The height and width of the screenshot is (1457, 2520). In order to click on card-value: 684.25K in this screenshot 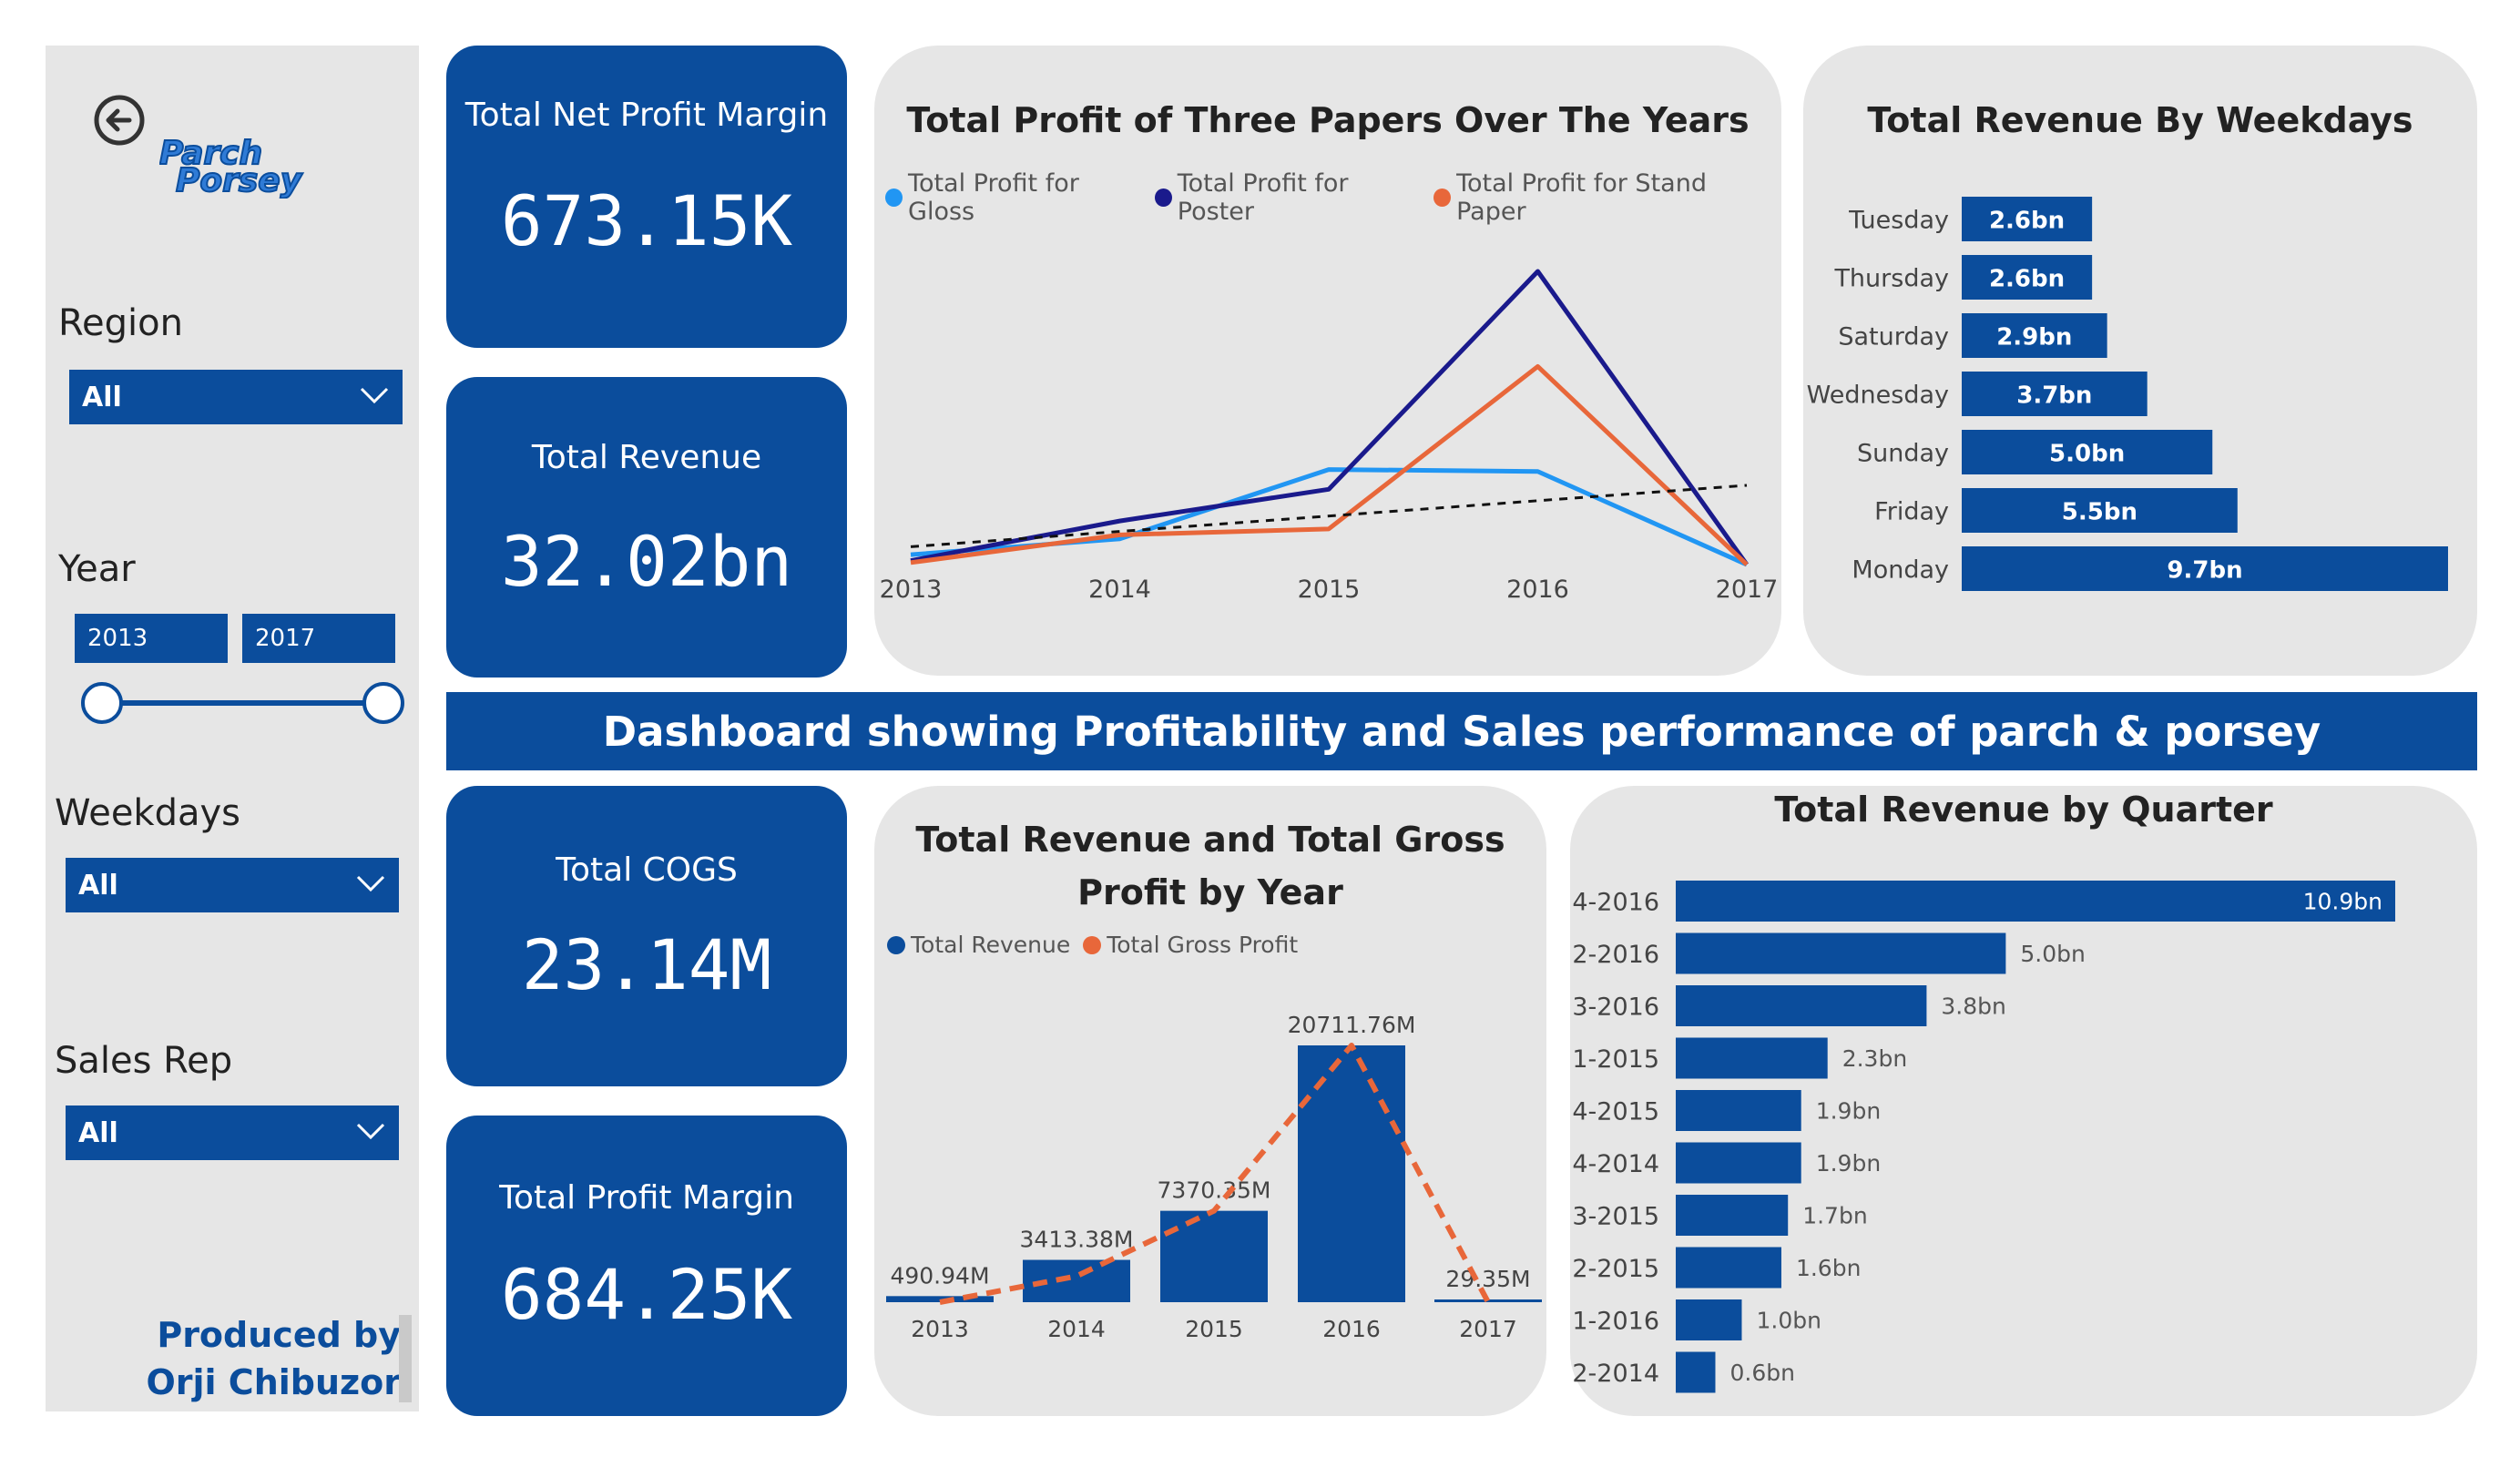, I will do `click(647, 1295)`.